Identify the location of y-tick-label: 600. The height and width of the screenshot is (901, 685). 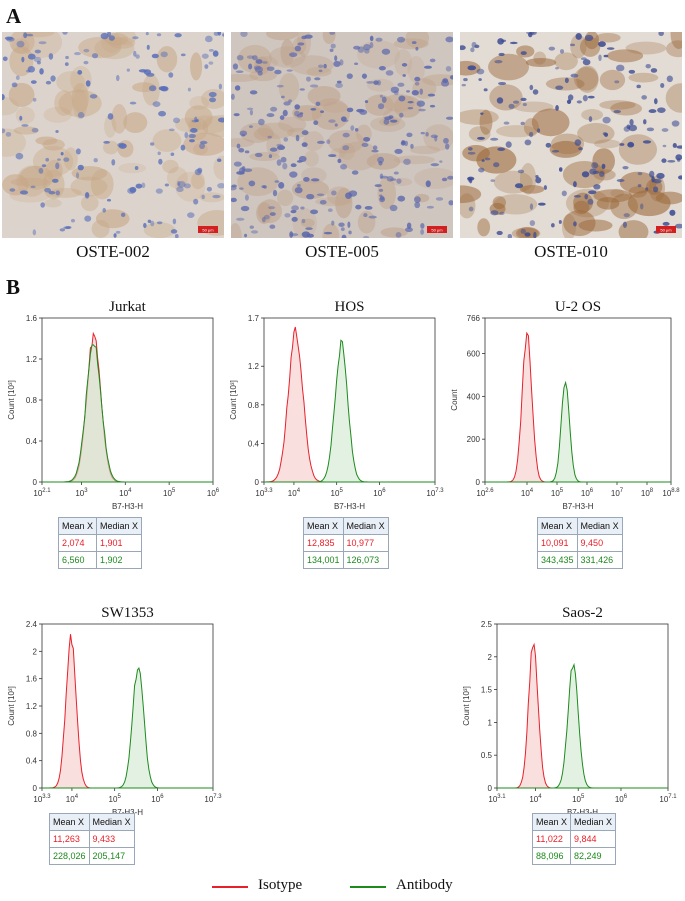
(474, 354).